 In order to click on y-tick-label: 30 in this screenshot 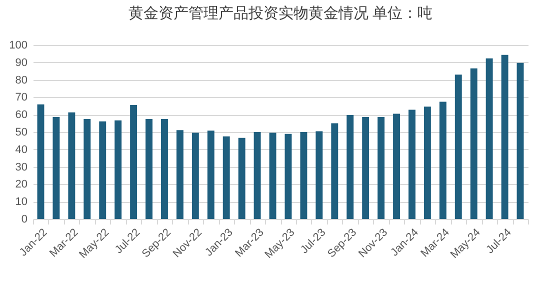, I will do `click(21, 167)`.